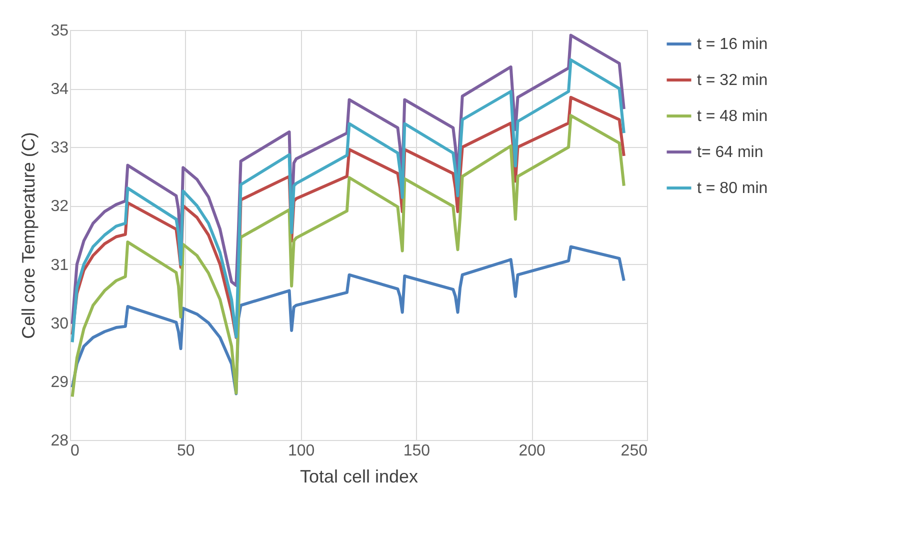  Describe the element at coordinates (301, 451) in the screenshot. I see `x-tick-label: 100` at that location.